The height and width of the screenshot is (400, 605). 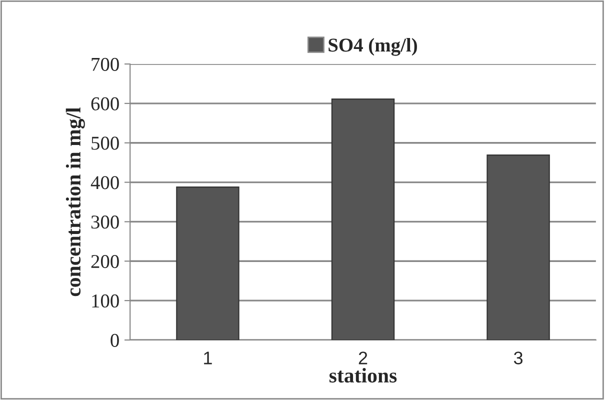 I want to click on y-tick-label: 100, so click(x=105, y=301).